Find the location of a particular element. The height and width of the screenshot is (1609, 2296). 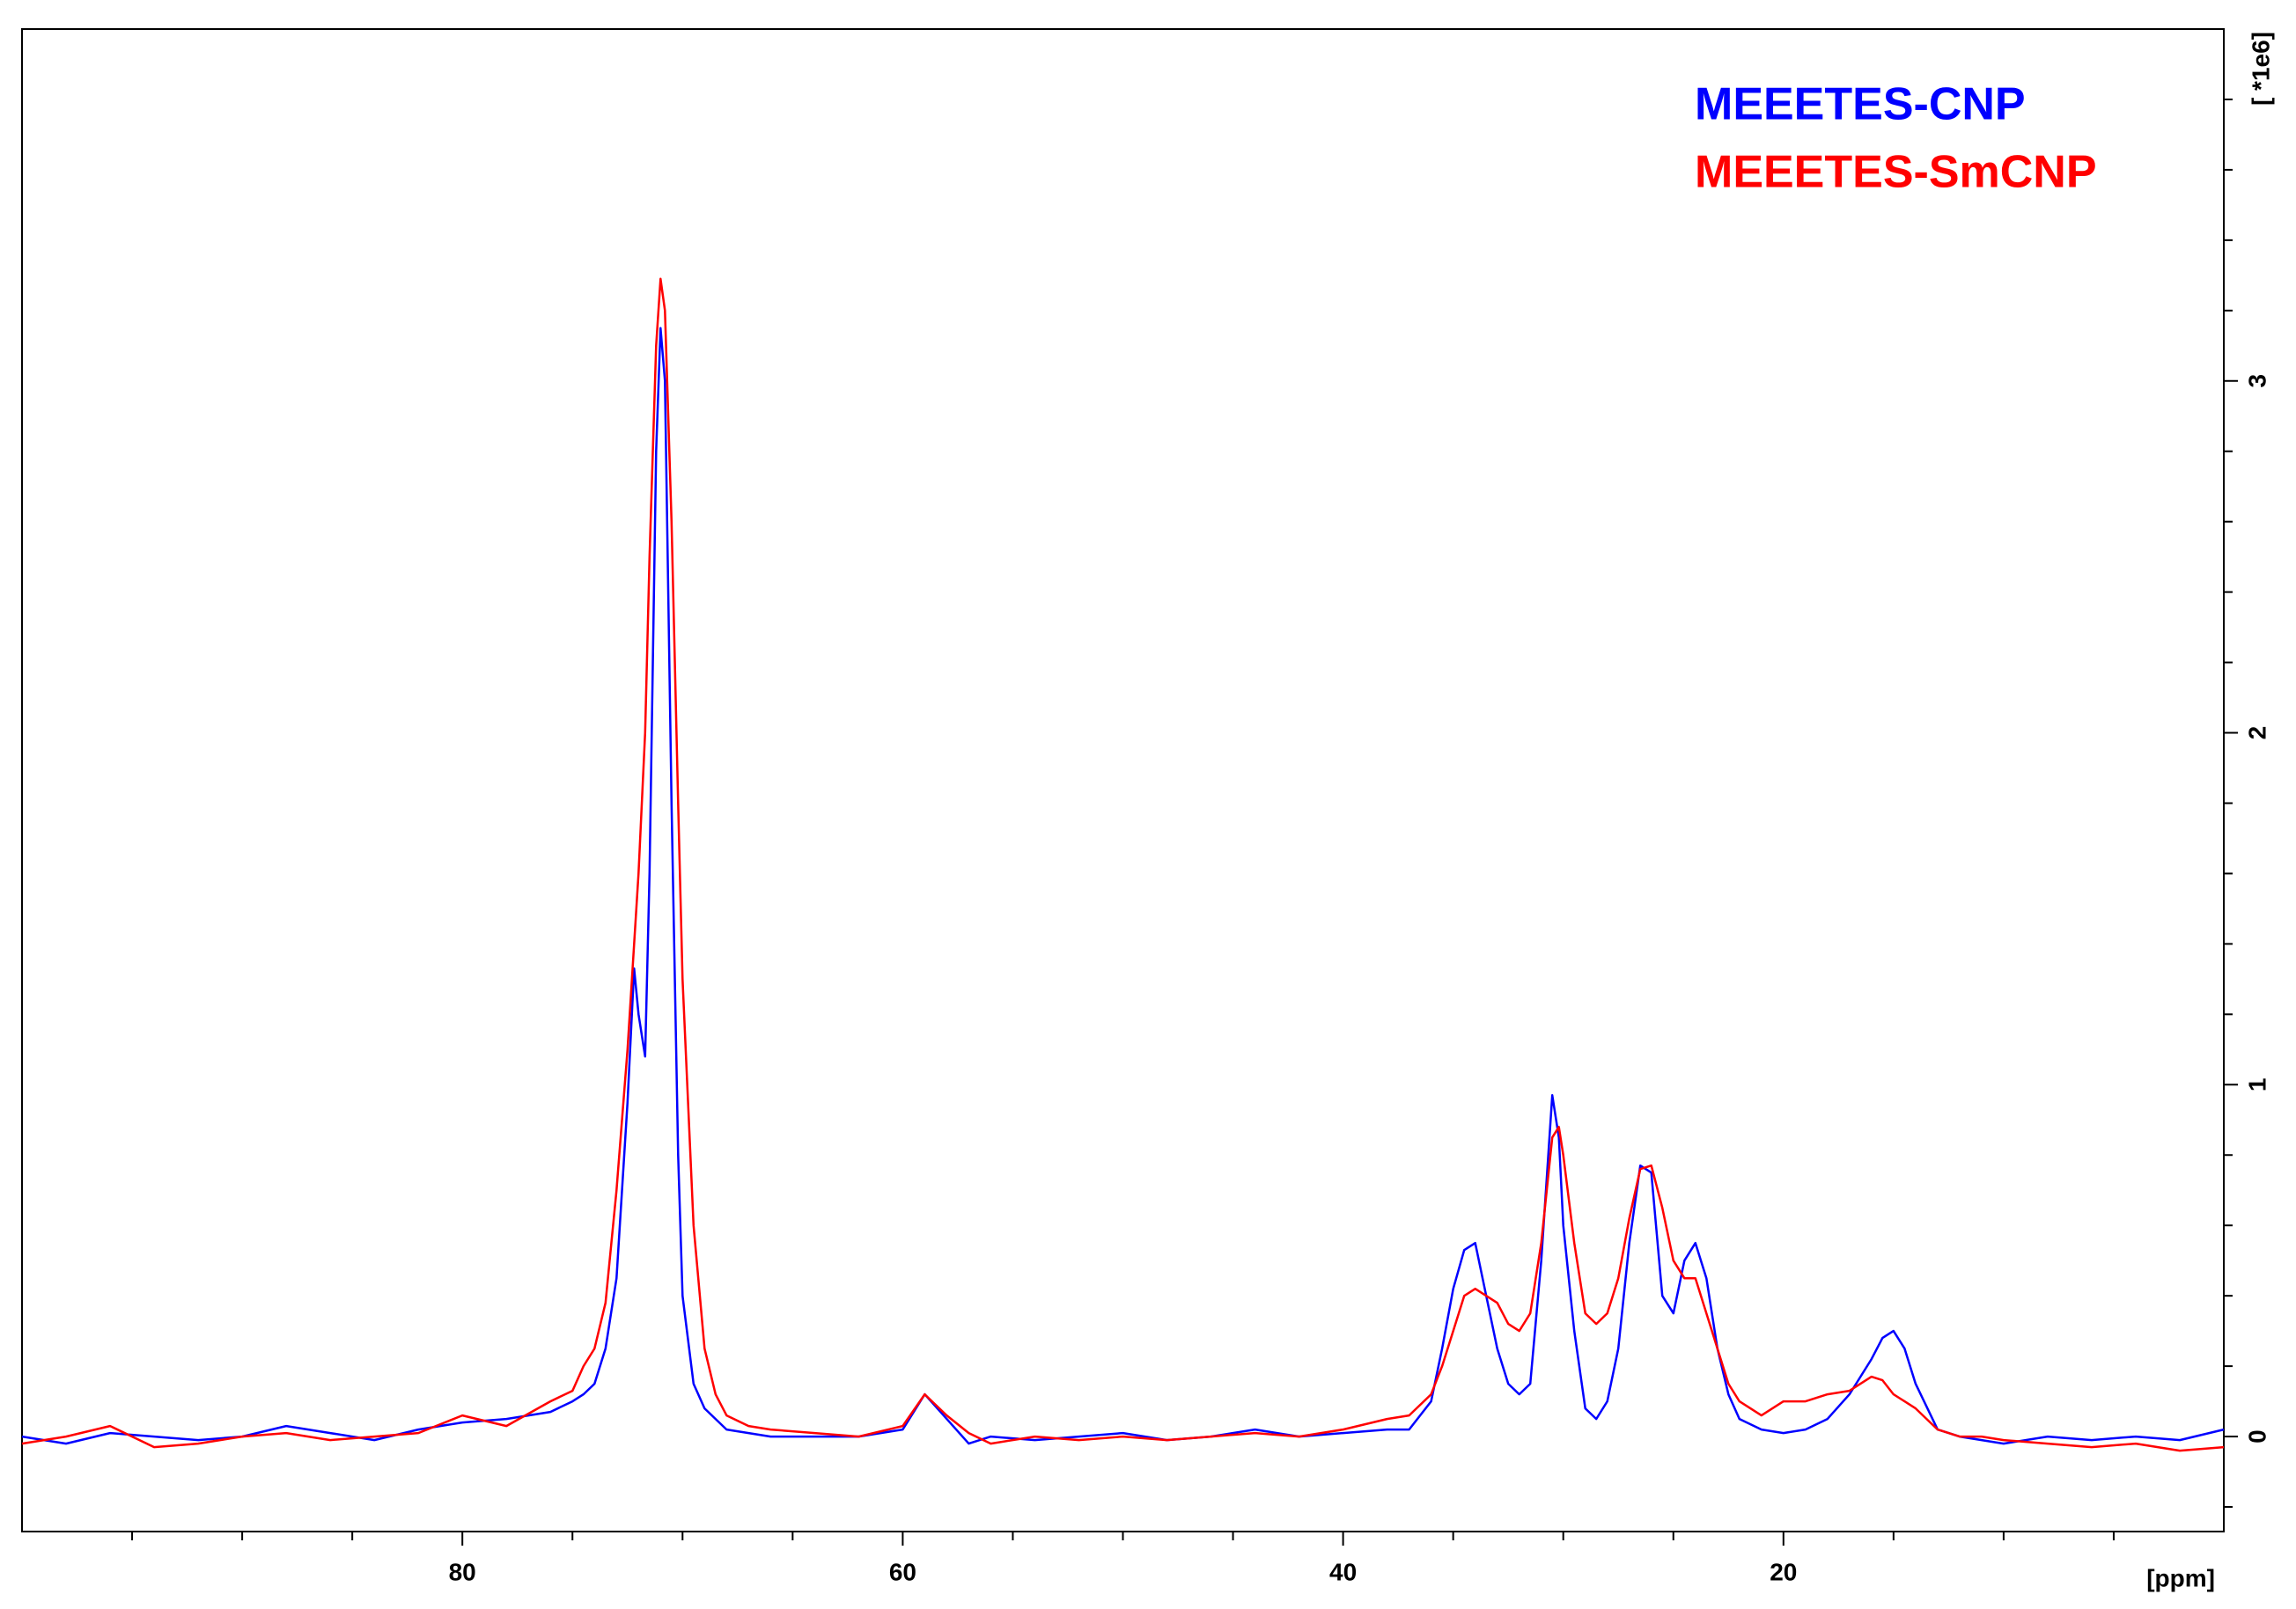

x-tick-label: 60 is located at coordinates (903, 1572).